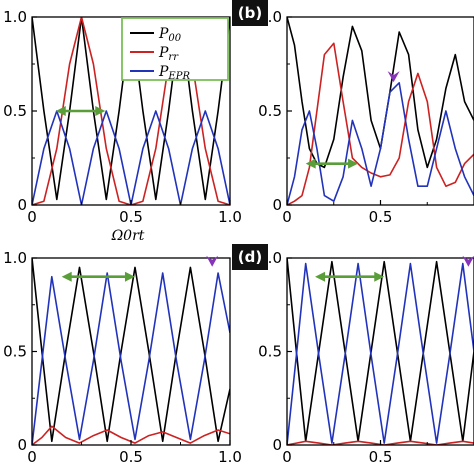 This screenshot has height=474, width=474. Describe the element at coordinates (173, 57) in the screenshot. I see `legend-label-subscript: rr` at that location.